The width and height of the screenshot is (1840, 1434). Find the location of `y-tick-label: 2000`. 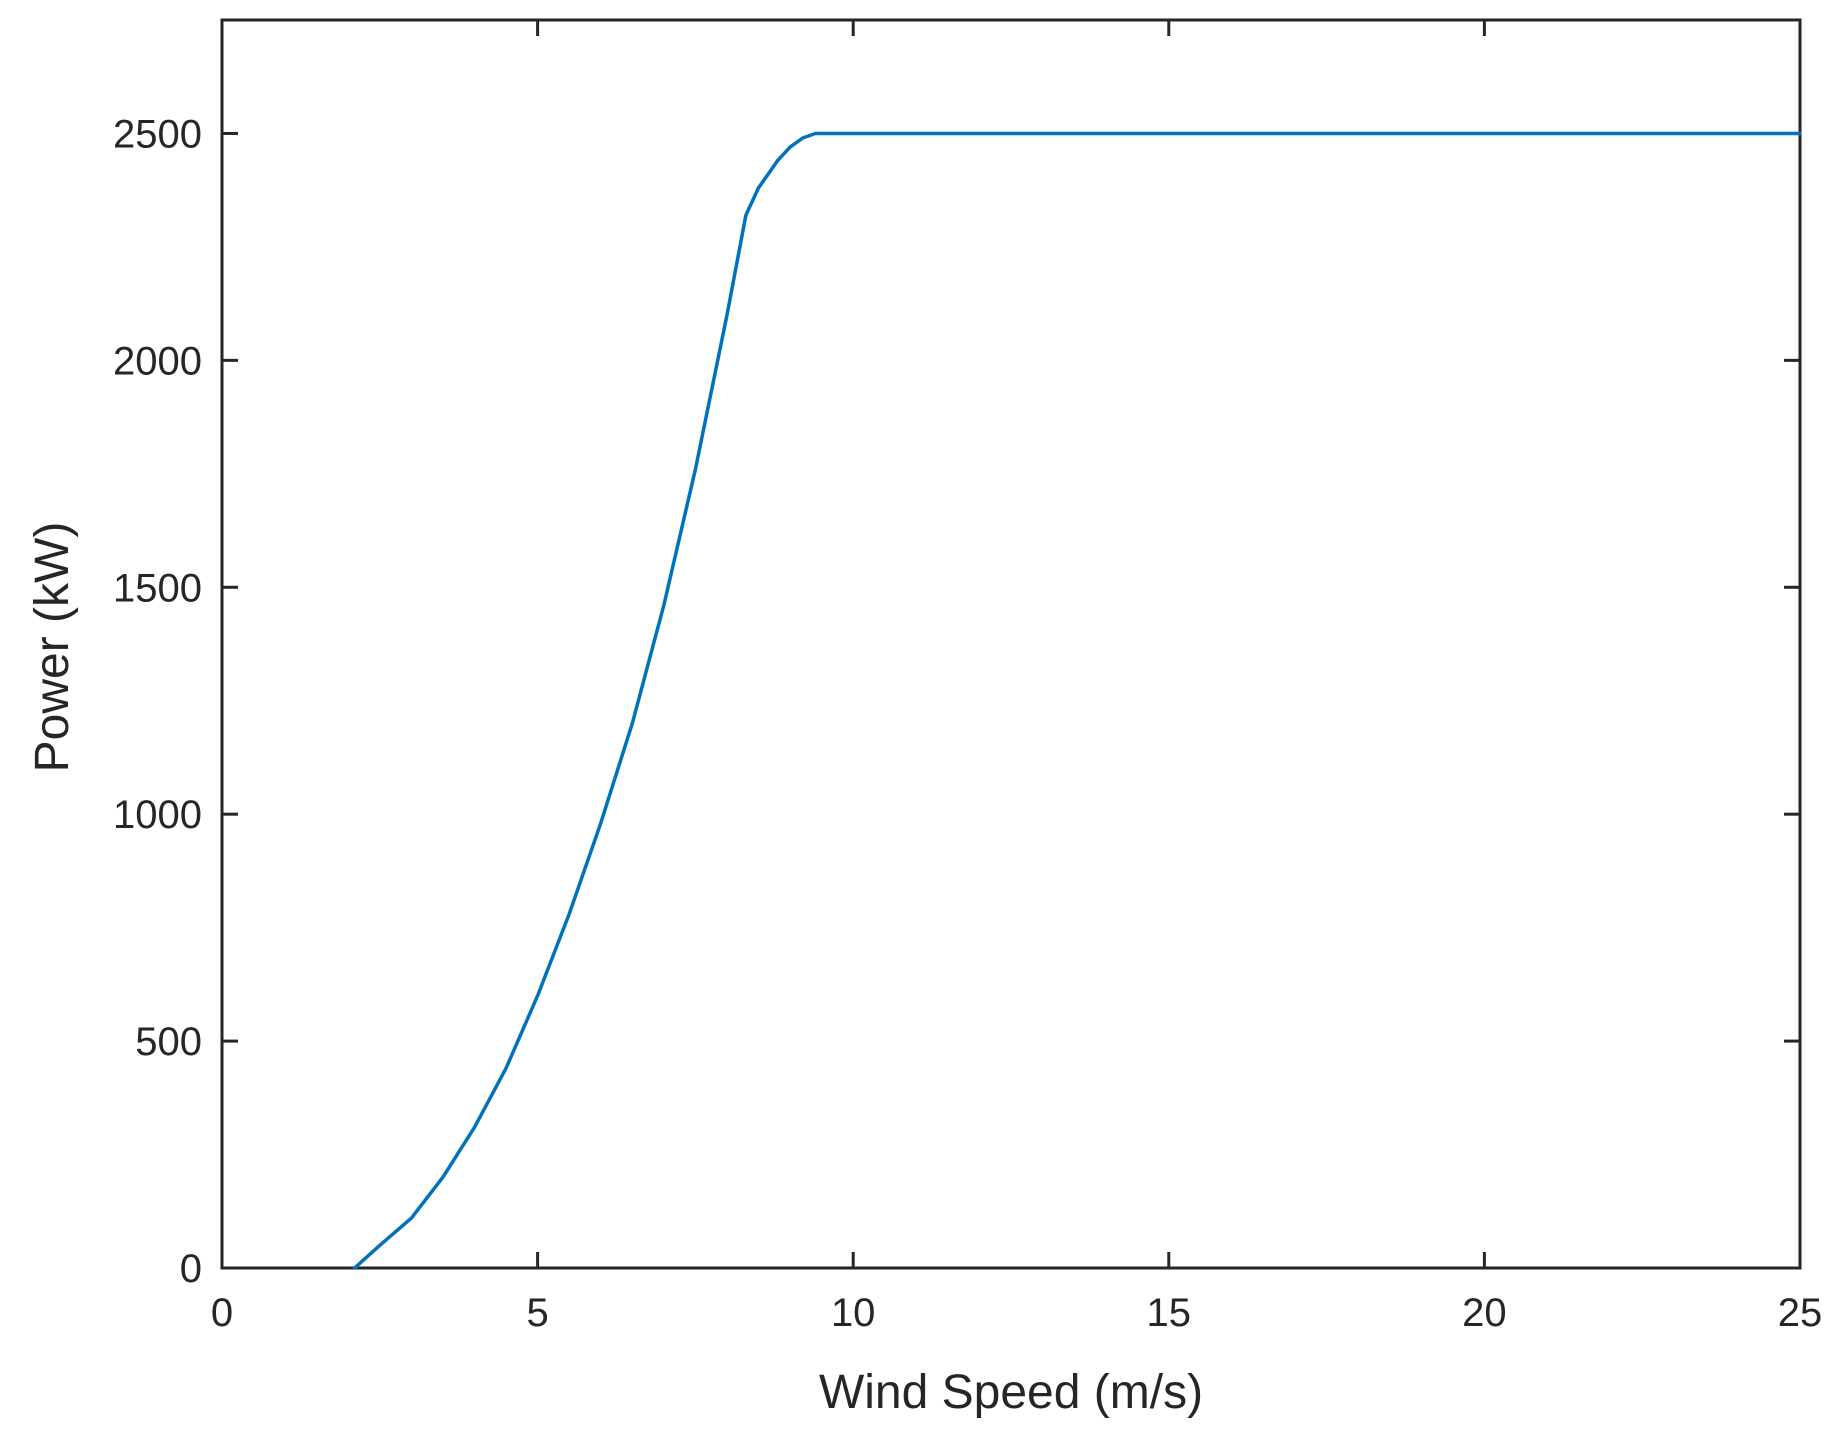

y-tick-label: 2000 is located at coordinates (157, 361).